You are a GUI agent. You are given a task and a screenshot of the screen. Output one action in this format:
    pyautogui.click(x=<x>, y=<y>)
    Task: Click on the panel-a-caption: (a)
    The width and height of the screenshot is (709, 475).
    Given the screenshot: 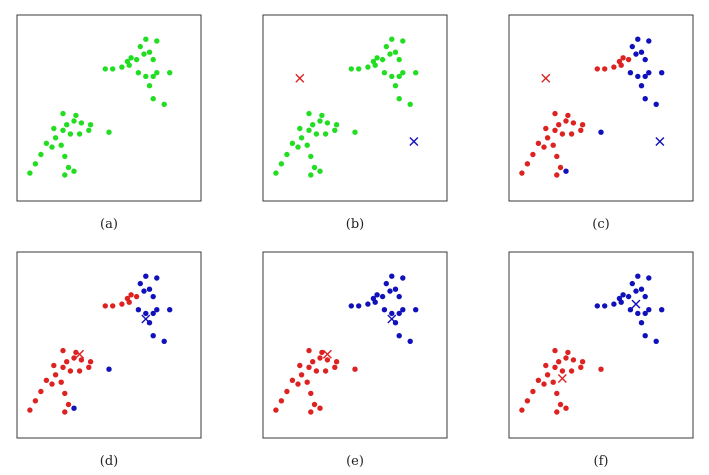 What is the action you would take?
    pyautogui.click(x=109, y=224)
    